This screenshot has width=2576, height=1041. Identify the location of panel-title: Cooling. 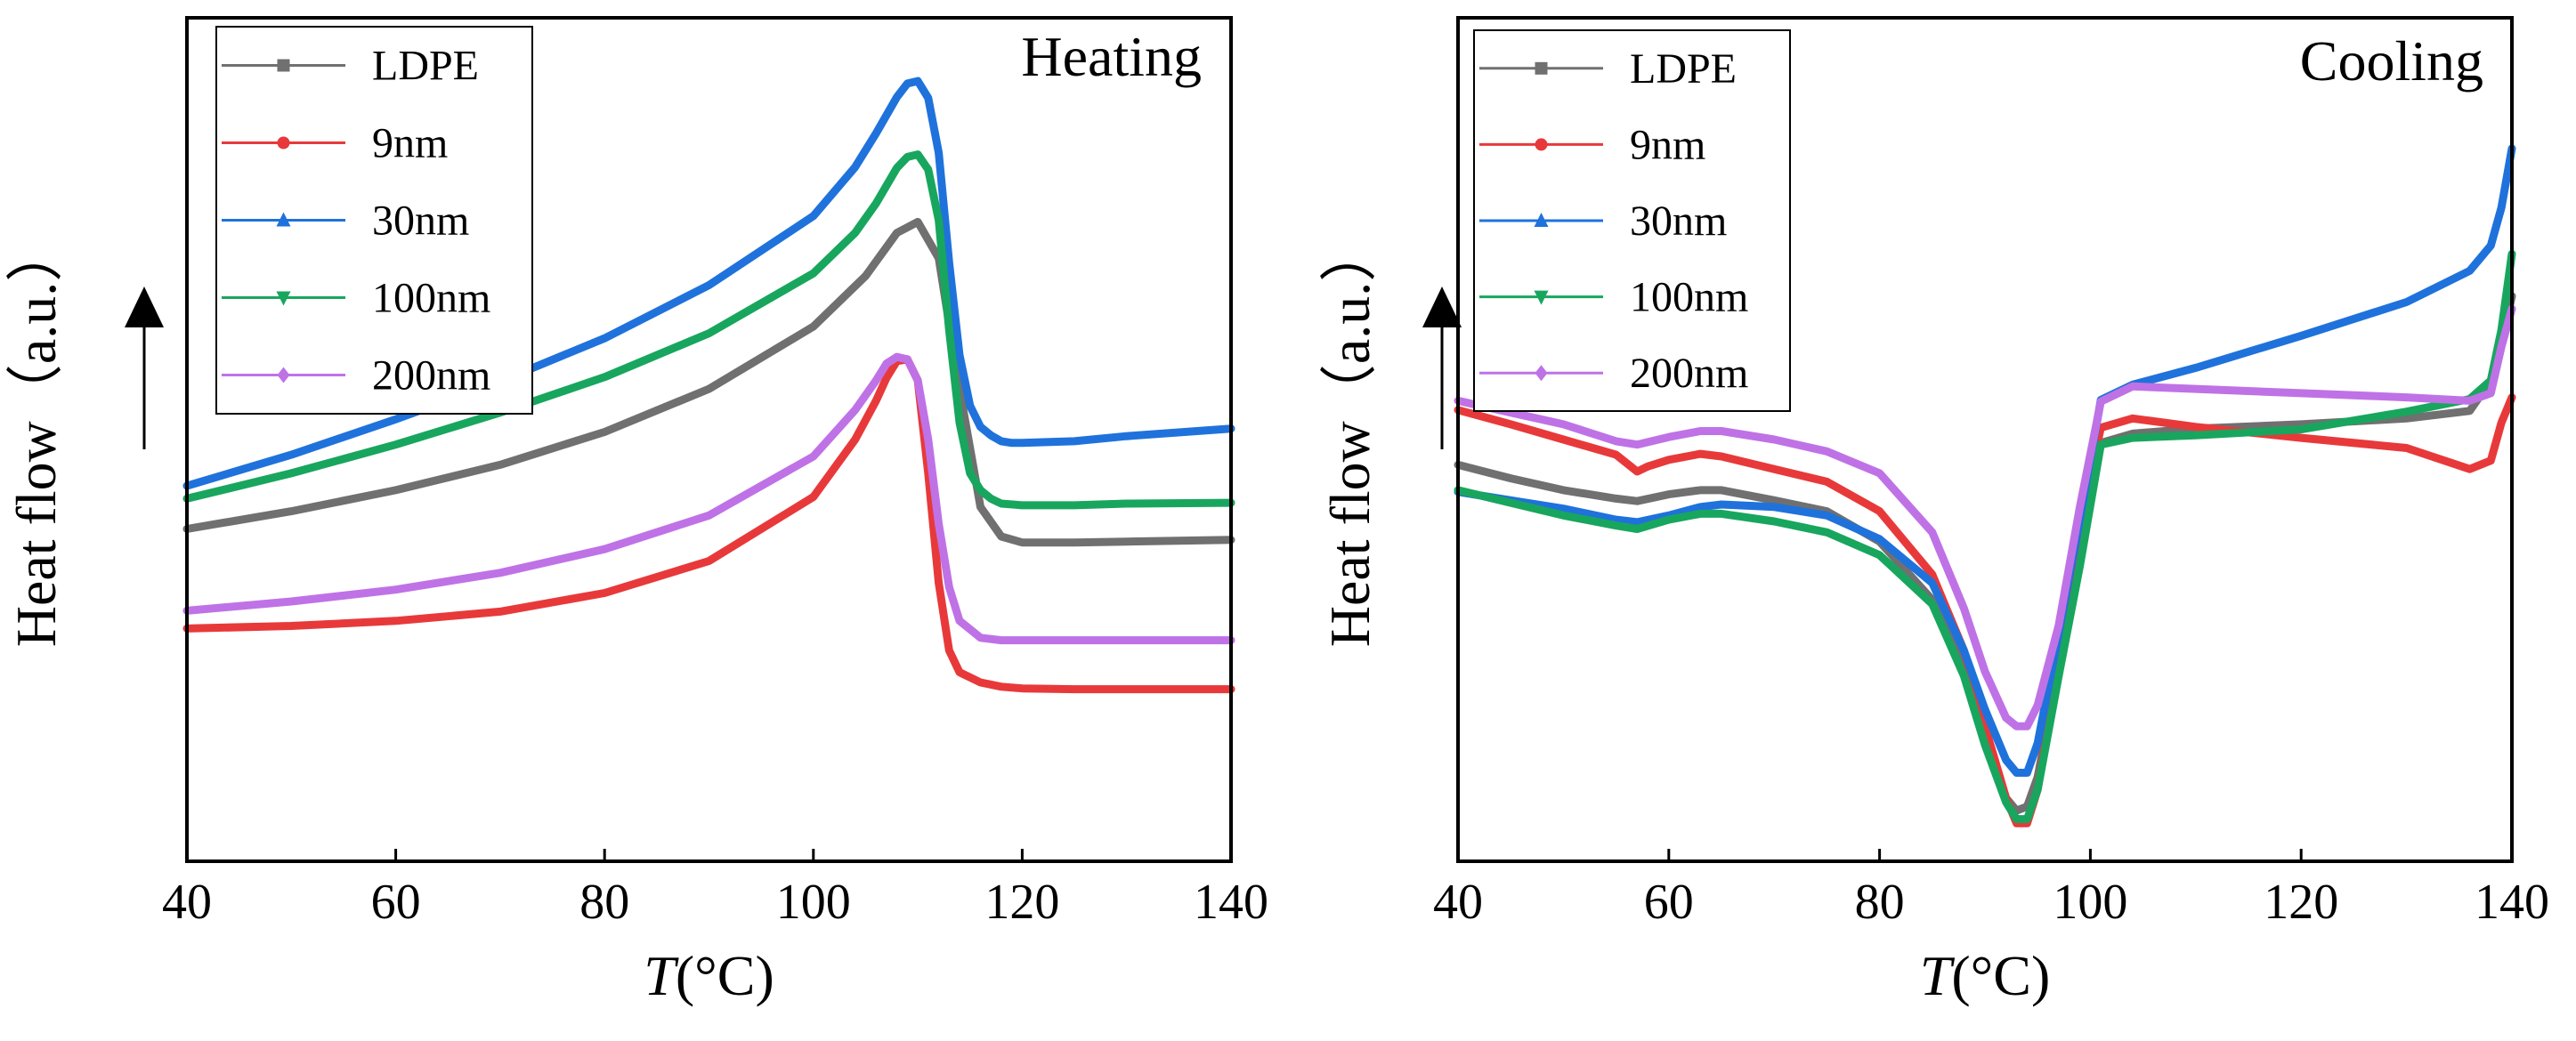
(2391, 61).